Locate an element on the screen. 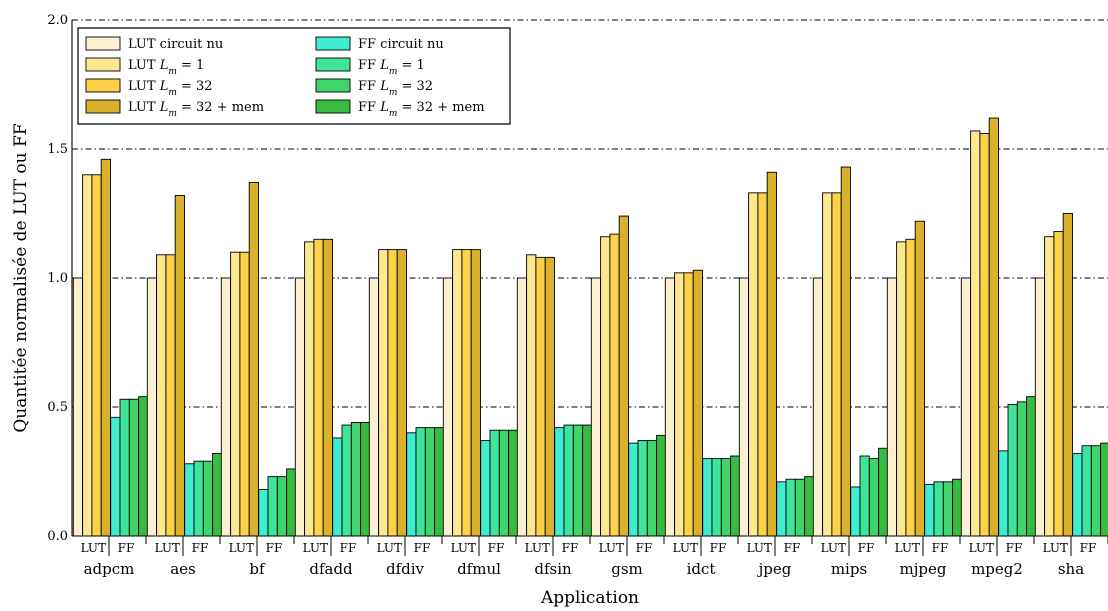 The height and width of the screenshot is (611, 1108). category-label: dfmul is located at coordinates (479, 569).